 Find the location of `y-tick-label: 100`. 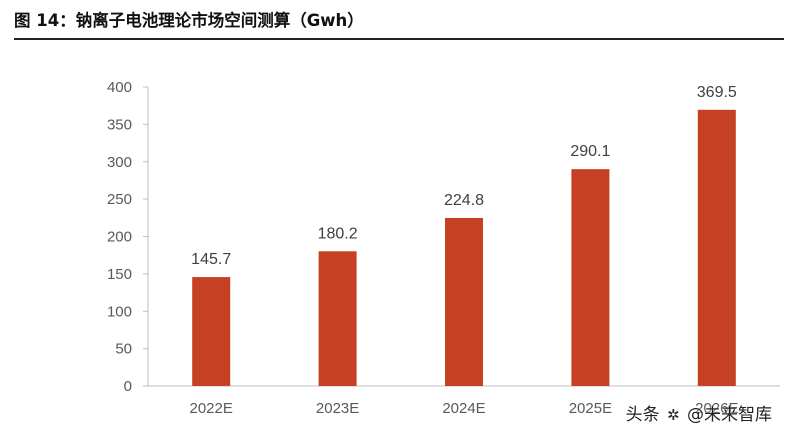

y-tick-label: 100 is located at coordinates (119, 311).